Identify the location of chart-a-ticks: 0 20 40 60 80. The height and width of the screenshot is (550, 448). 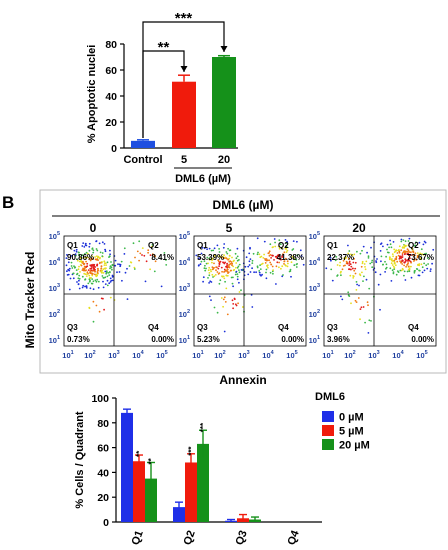
(114, 97).